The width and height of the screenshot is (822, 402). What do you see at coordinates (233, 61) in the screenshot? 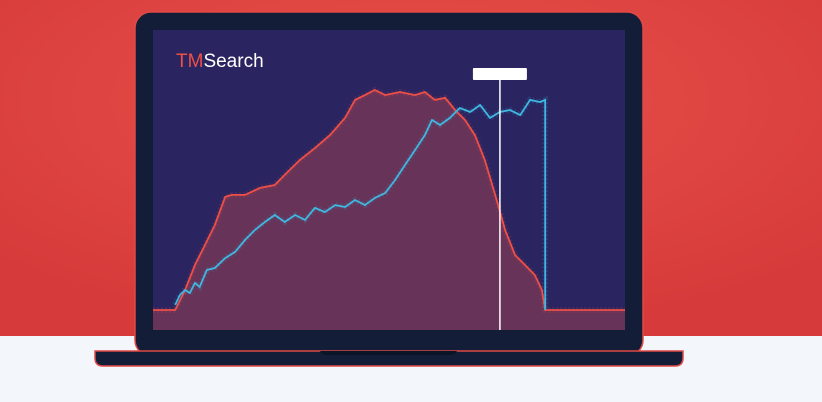
I see `brand-name: Search` at bounding box center [233, 61].